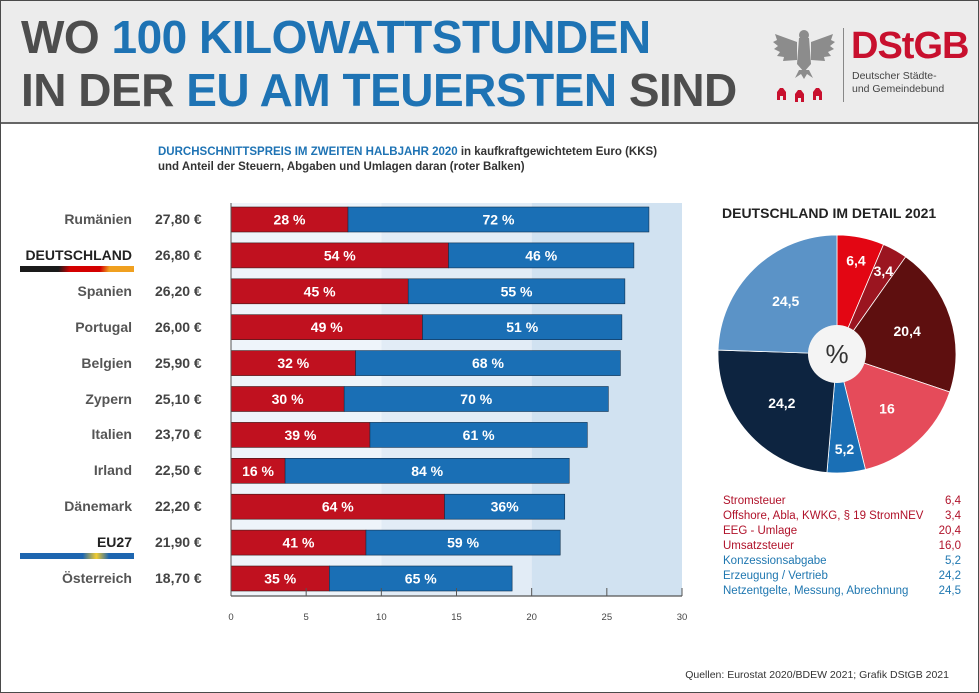  Describe the element at coordinates (823, 516) in the screenshot. I see `legend-label: Offshore, Abla, KWKG, § 19 StromNEV` at that location.